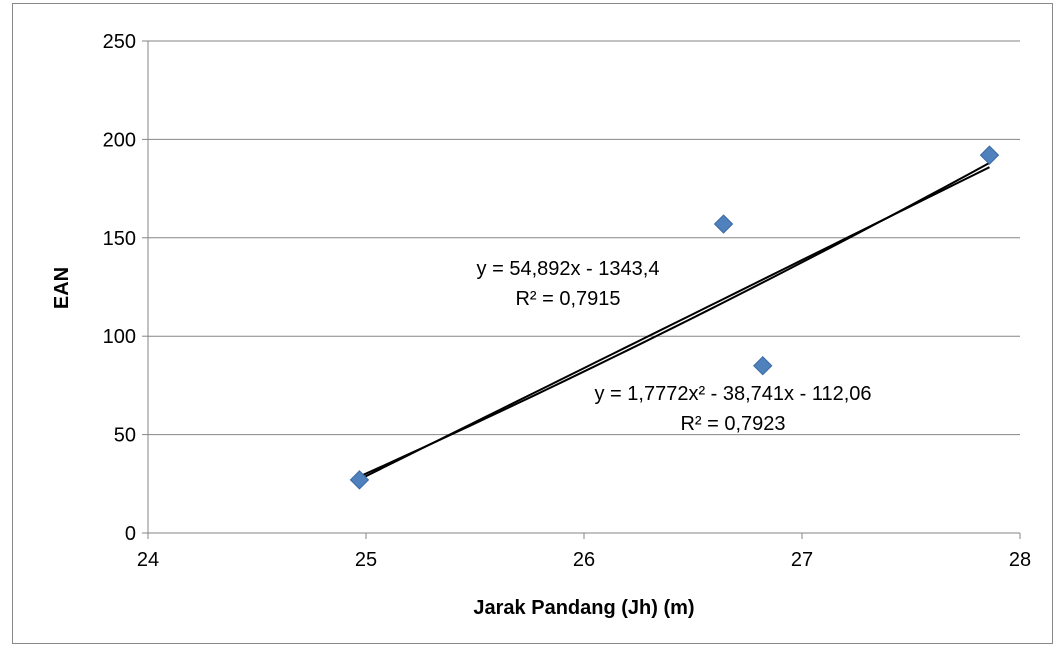 Image resolution: width=1056 pixels, height=648 pixels. I want to click on linear-equation-label: y = 54,892x - 1343,4, so click(568, 269).